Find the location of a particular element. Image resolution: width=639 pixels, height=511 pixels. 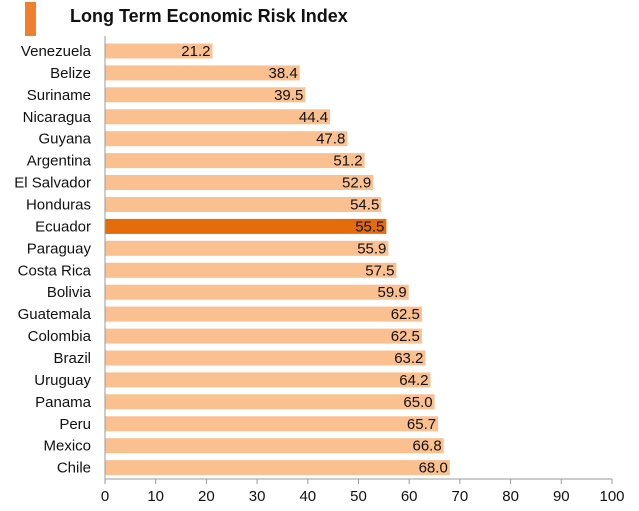

x-tick-label: 10 is located at coordinates (155, 496).